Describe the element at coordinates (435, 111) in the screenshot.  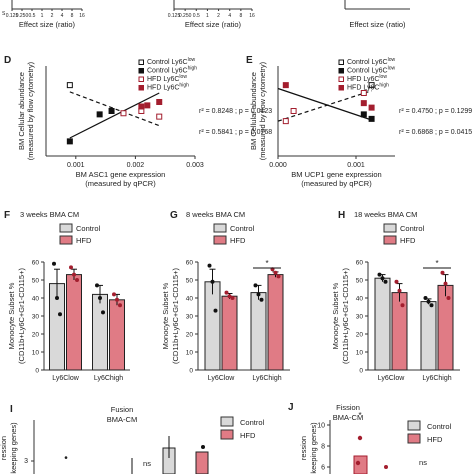
I see `fit-stat-1: r² = 0.4750 ; p = 0.1299` at that location.